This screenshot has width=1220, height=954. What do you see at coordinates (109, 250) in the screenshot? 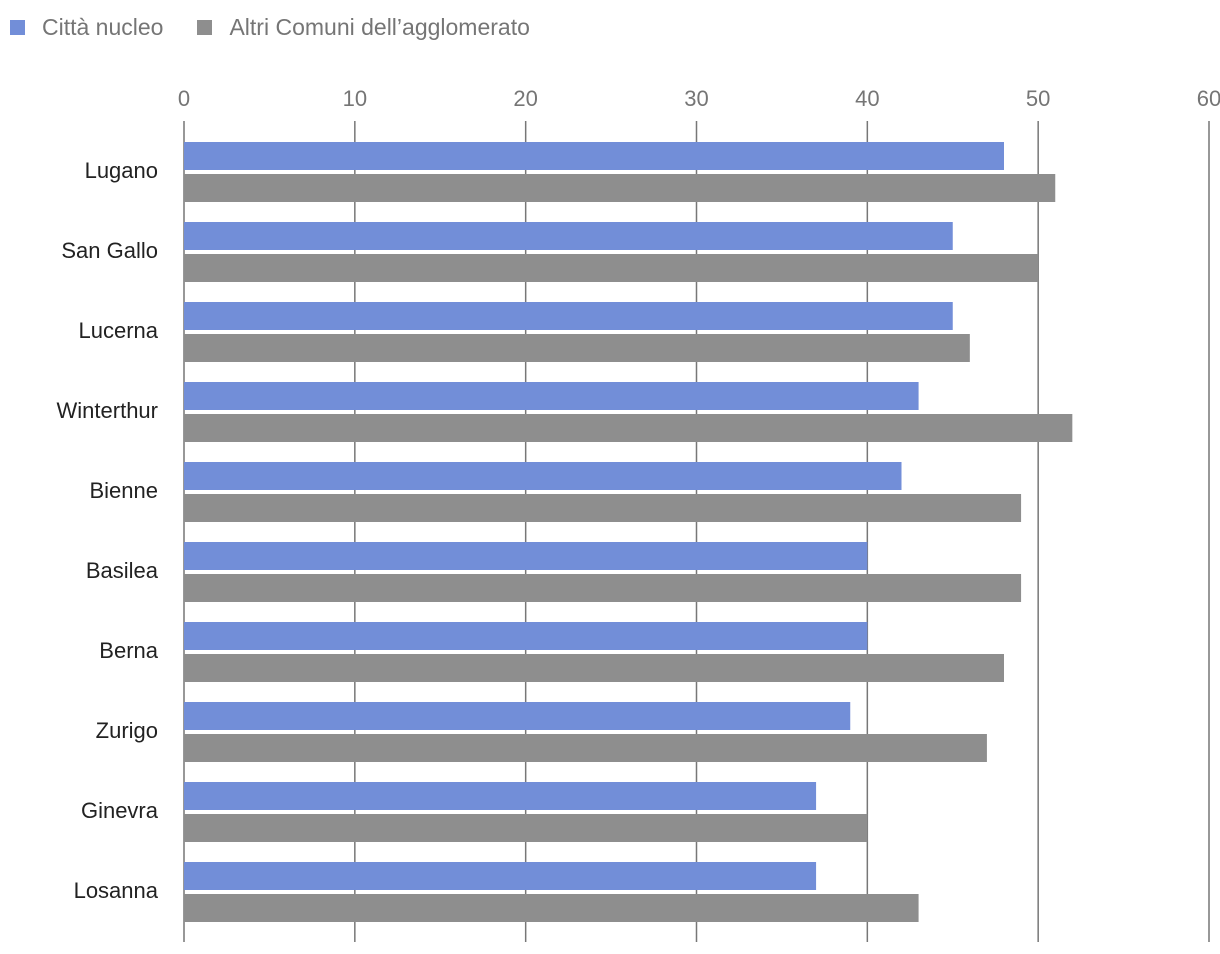
I see `category-label-san-gallo: San Gallo` at bounding box center [109, 250].